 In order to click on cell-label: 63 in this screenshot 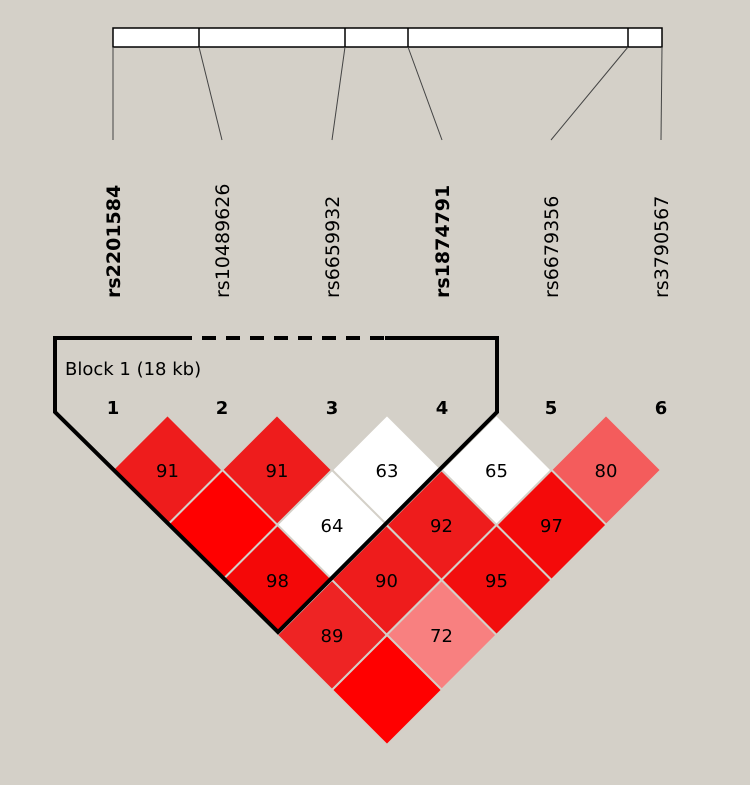, I will do `click(387, 471)`.